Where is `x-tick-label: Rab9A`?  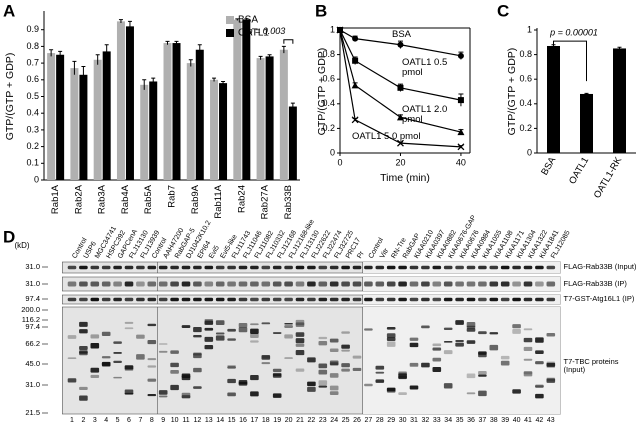 x-tick-label: Rab9A is located at coordinates (195, 199).